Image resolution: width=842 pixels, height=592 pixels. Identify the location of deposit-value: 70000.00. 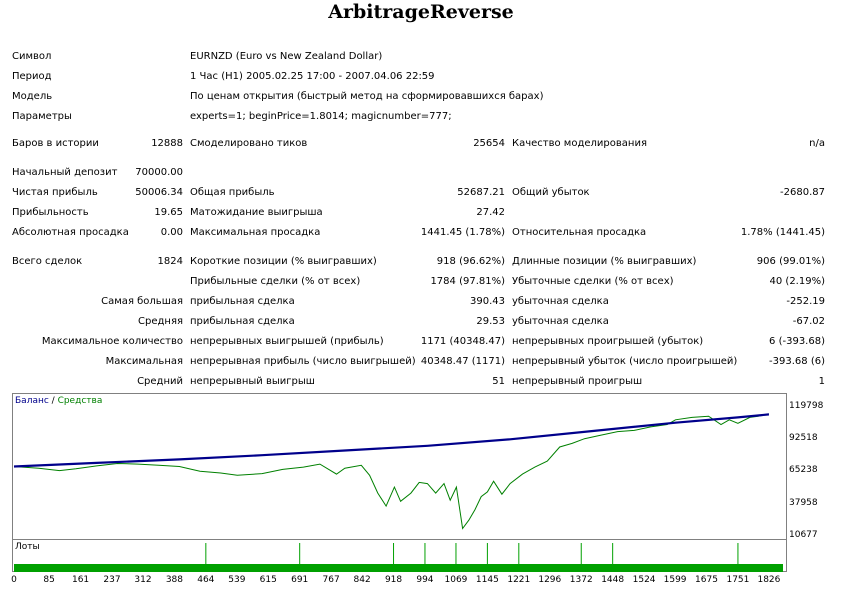
(159, 172).